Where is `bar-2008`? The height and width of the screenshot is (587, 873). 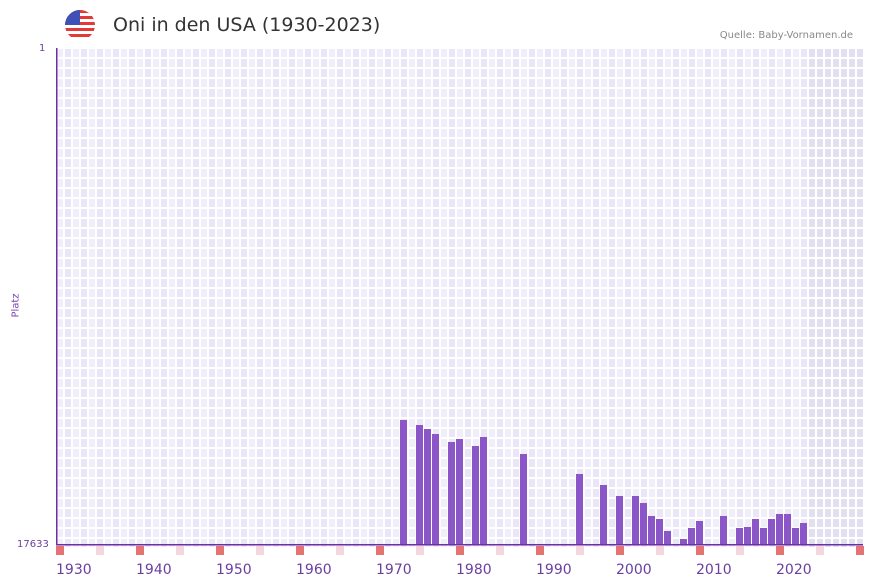
bar-2008 is located at coordinates (699, 533).